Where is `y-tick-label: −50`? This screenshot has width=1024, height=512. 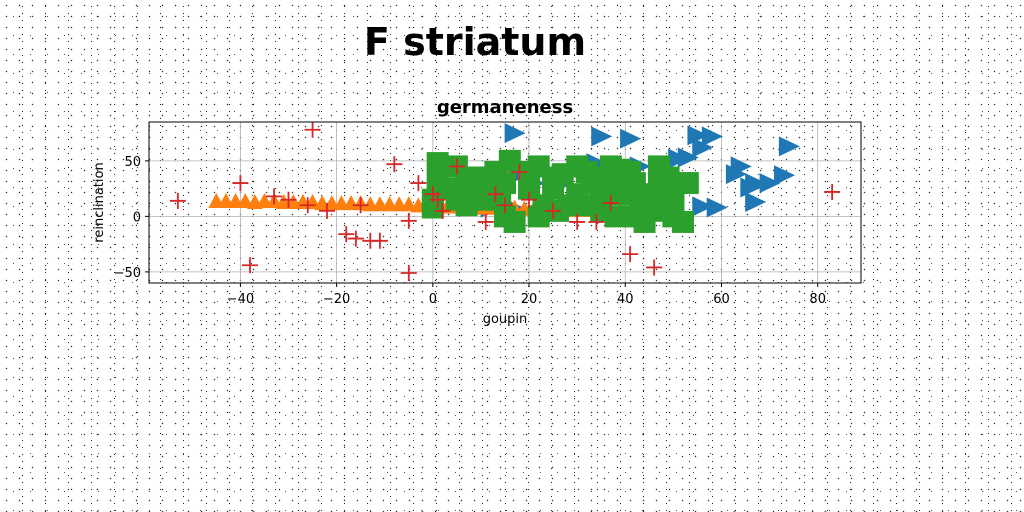 y-tick-label: −50 is located at coordinates (127, 273).